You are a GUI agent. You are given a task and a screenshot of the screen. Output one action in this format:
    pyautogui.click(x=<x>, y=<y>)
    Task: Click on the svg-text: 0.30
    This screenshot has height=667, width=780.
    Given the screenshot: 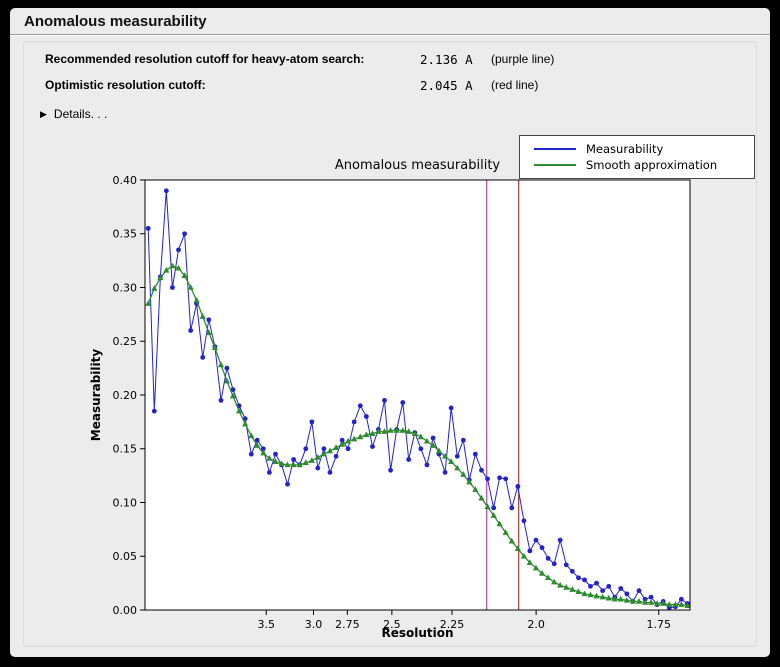 What is the action you would take?
    pyautogui.click(x=125, y=287)
    